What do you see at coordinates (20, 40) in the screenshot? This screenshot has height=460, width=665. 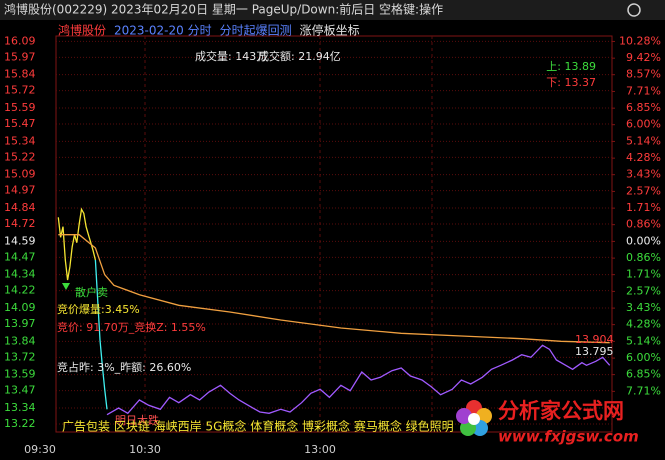 I see `y-tick-label: 16.09` at bounding box center [20, 40].